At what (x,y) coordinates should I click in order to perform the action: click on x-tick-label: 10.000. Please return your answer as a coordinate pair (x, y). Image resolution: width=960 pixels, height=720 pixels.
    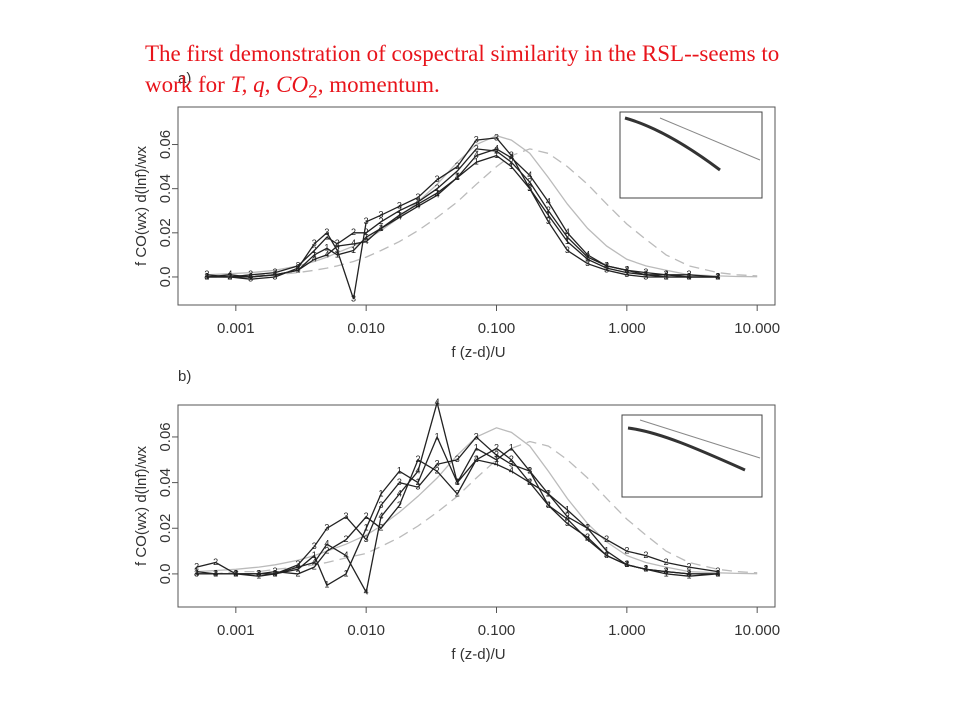
    Looking at the image, I should click on (757, 630).